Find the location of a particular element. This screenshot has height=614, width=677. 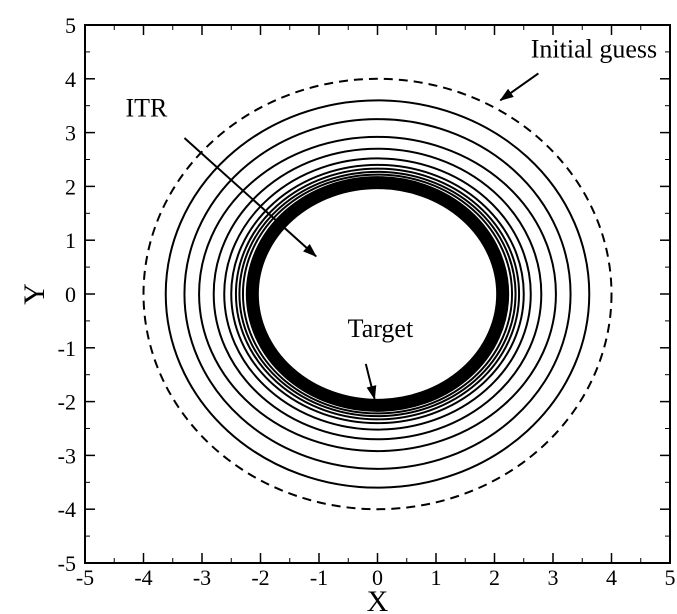

x-tick-label: 3 is located at coordinates (553, 577).